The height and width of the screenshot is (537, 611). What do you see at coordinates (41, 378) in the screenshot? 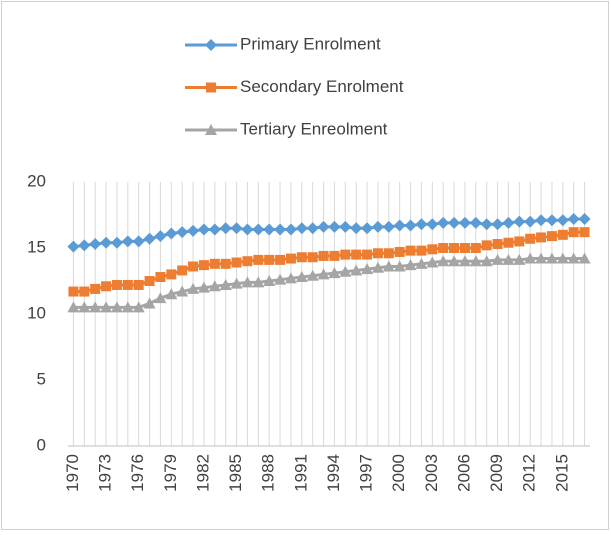
I see `y-tick-label: 5` at bounding box center [41, 378].